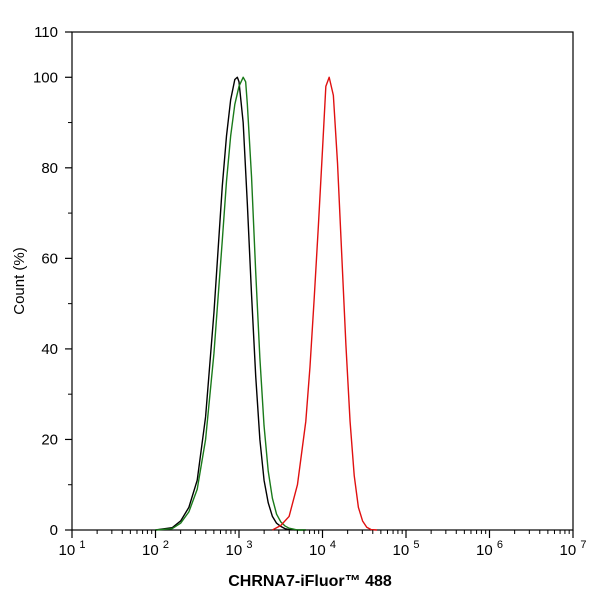  Describe the element at coordinates (54, 530) in the screenshot. I see `y-tick-label: 0` at that location.